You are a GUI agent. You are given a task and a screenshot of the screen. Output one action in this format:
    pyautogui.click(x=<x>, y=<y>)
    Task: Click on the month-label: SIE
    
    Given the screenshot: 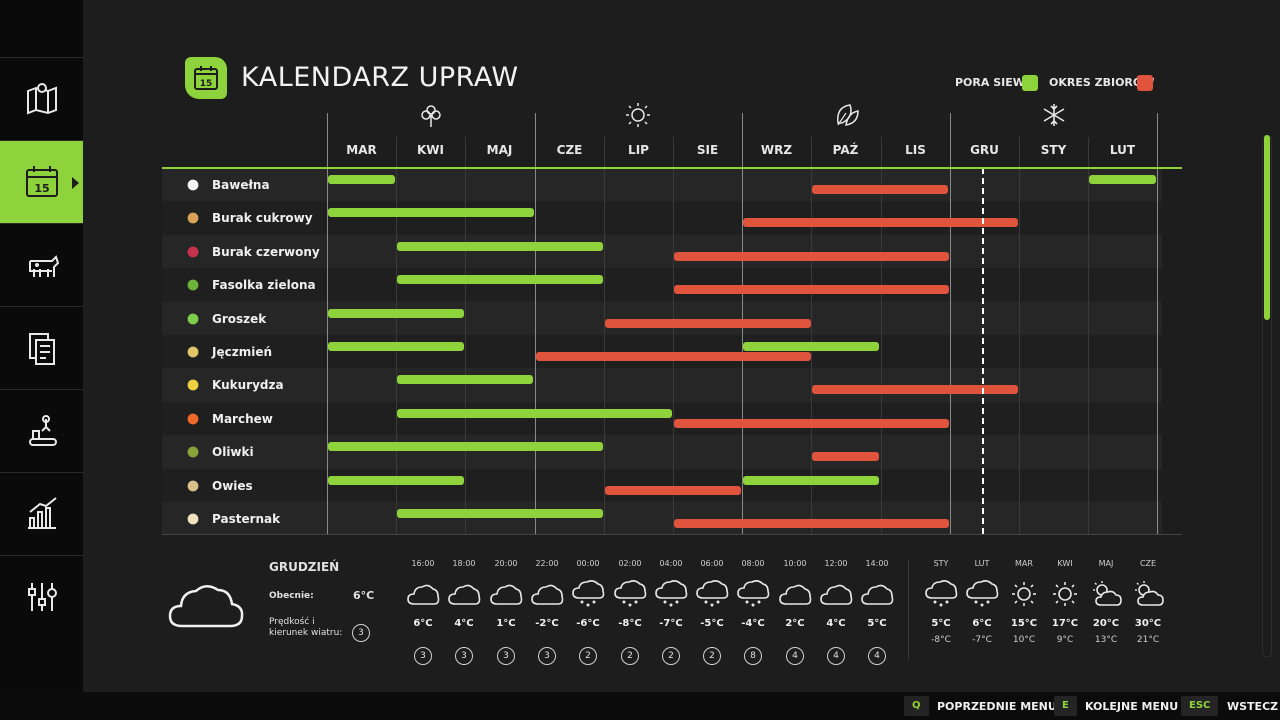 What is the action you would take?
    pyautogui.click(x=707, y=150)
    